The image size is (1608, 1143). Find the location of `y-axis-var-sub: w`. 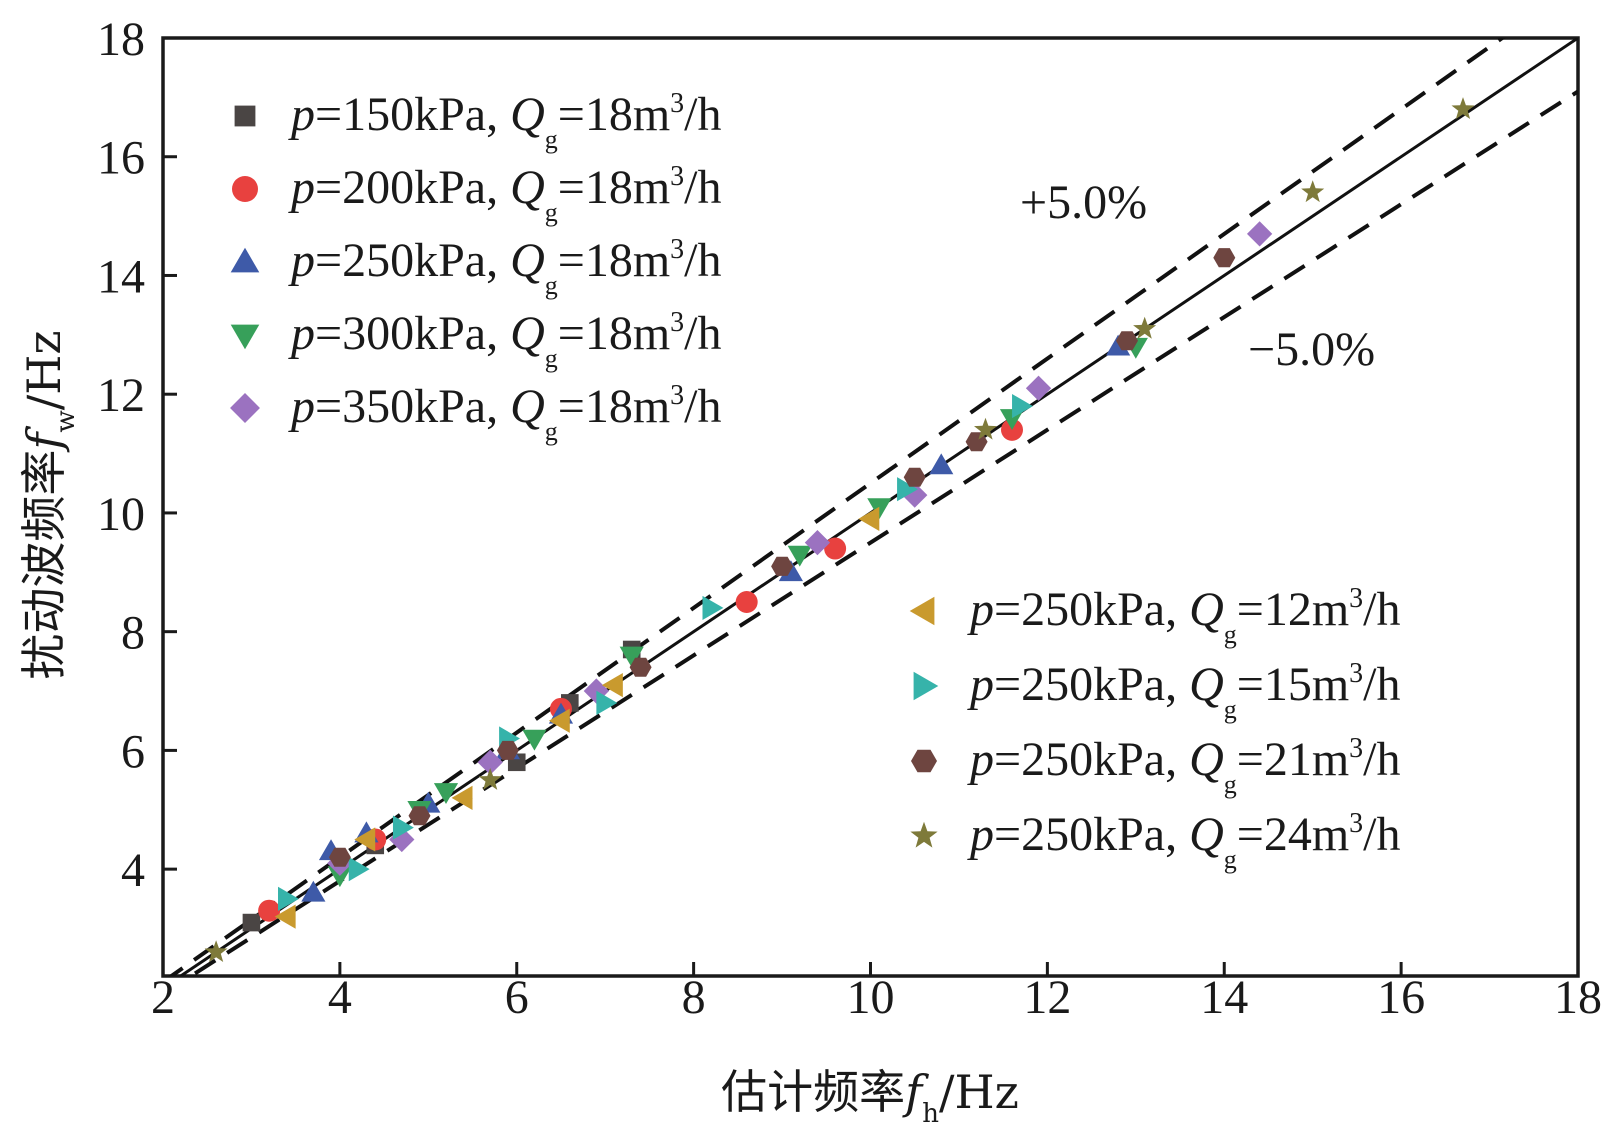

y-axis-var-sub: w is located at coordinates (66, 421).